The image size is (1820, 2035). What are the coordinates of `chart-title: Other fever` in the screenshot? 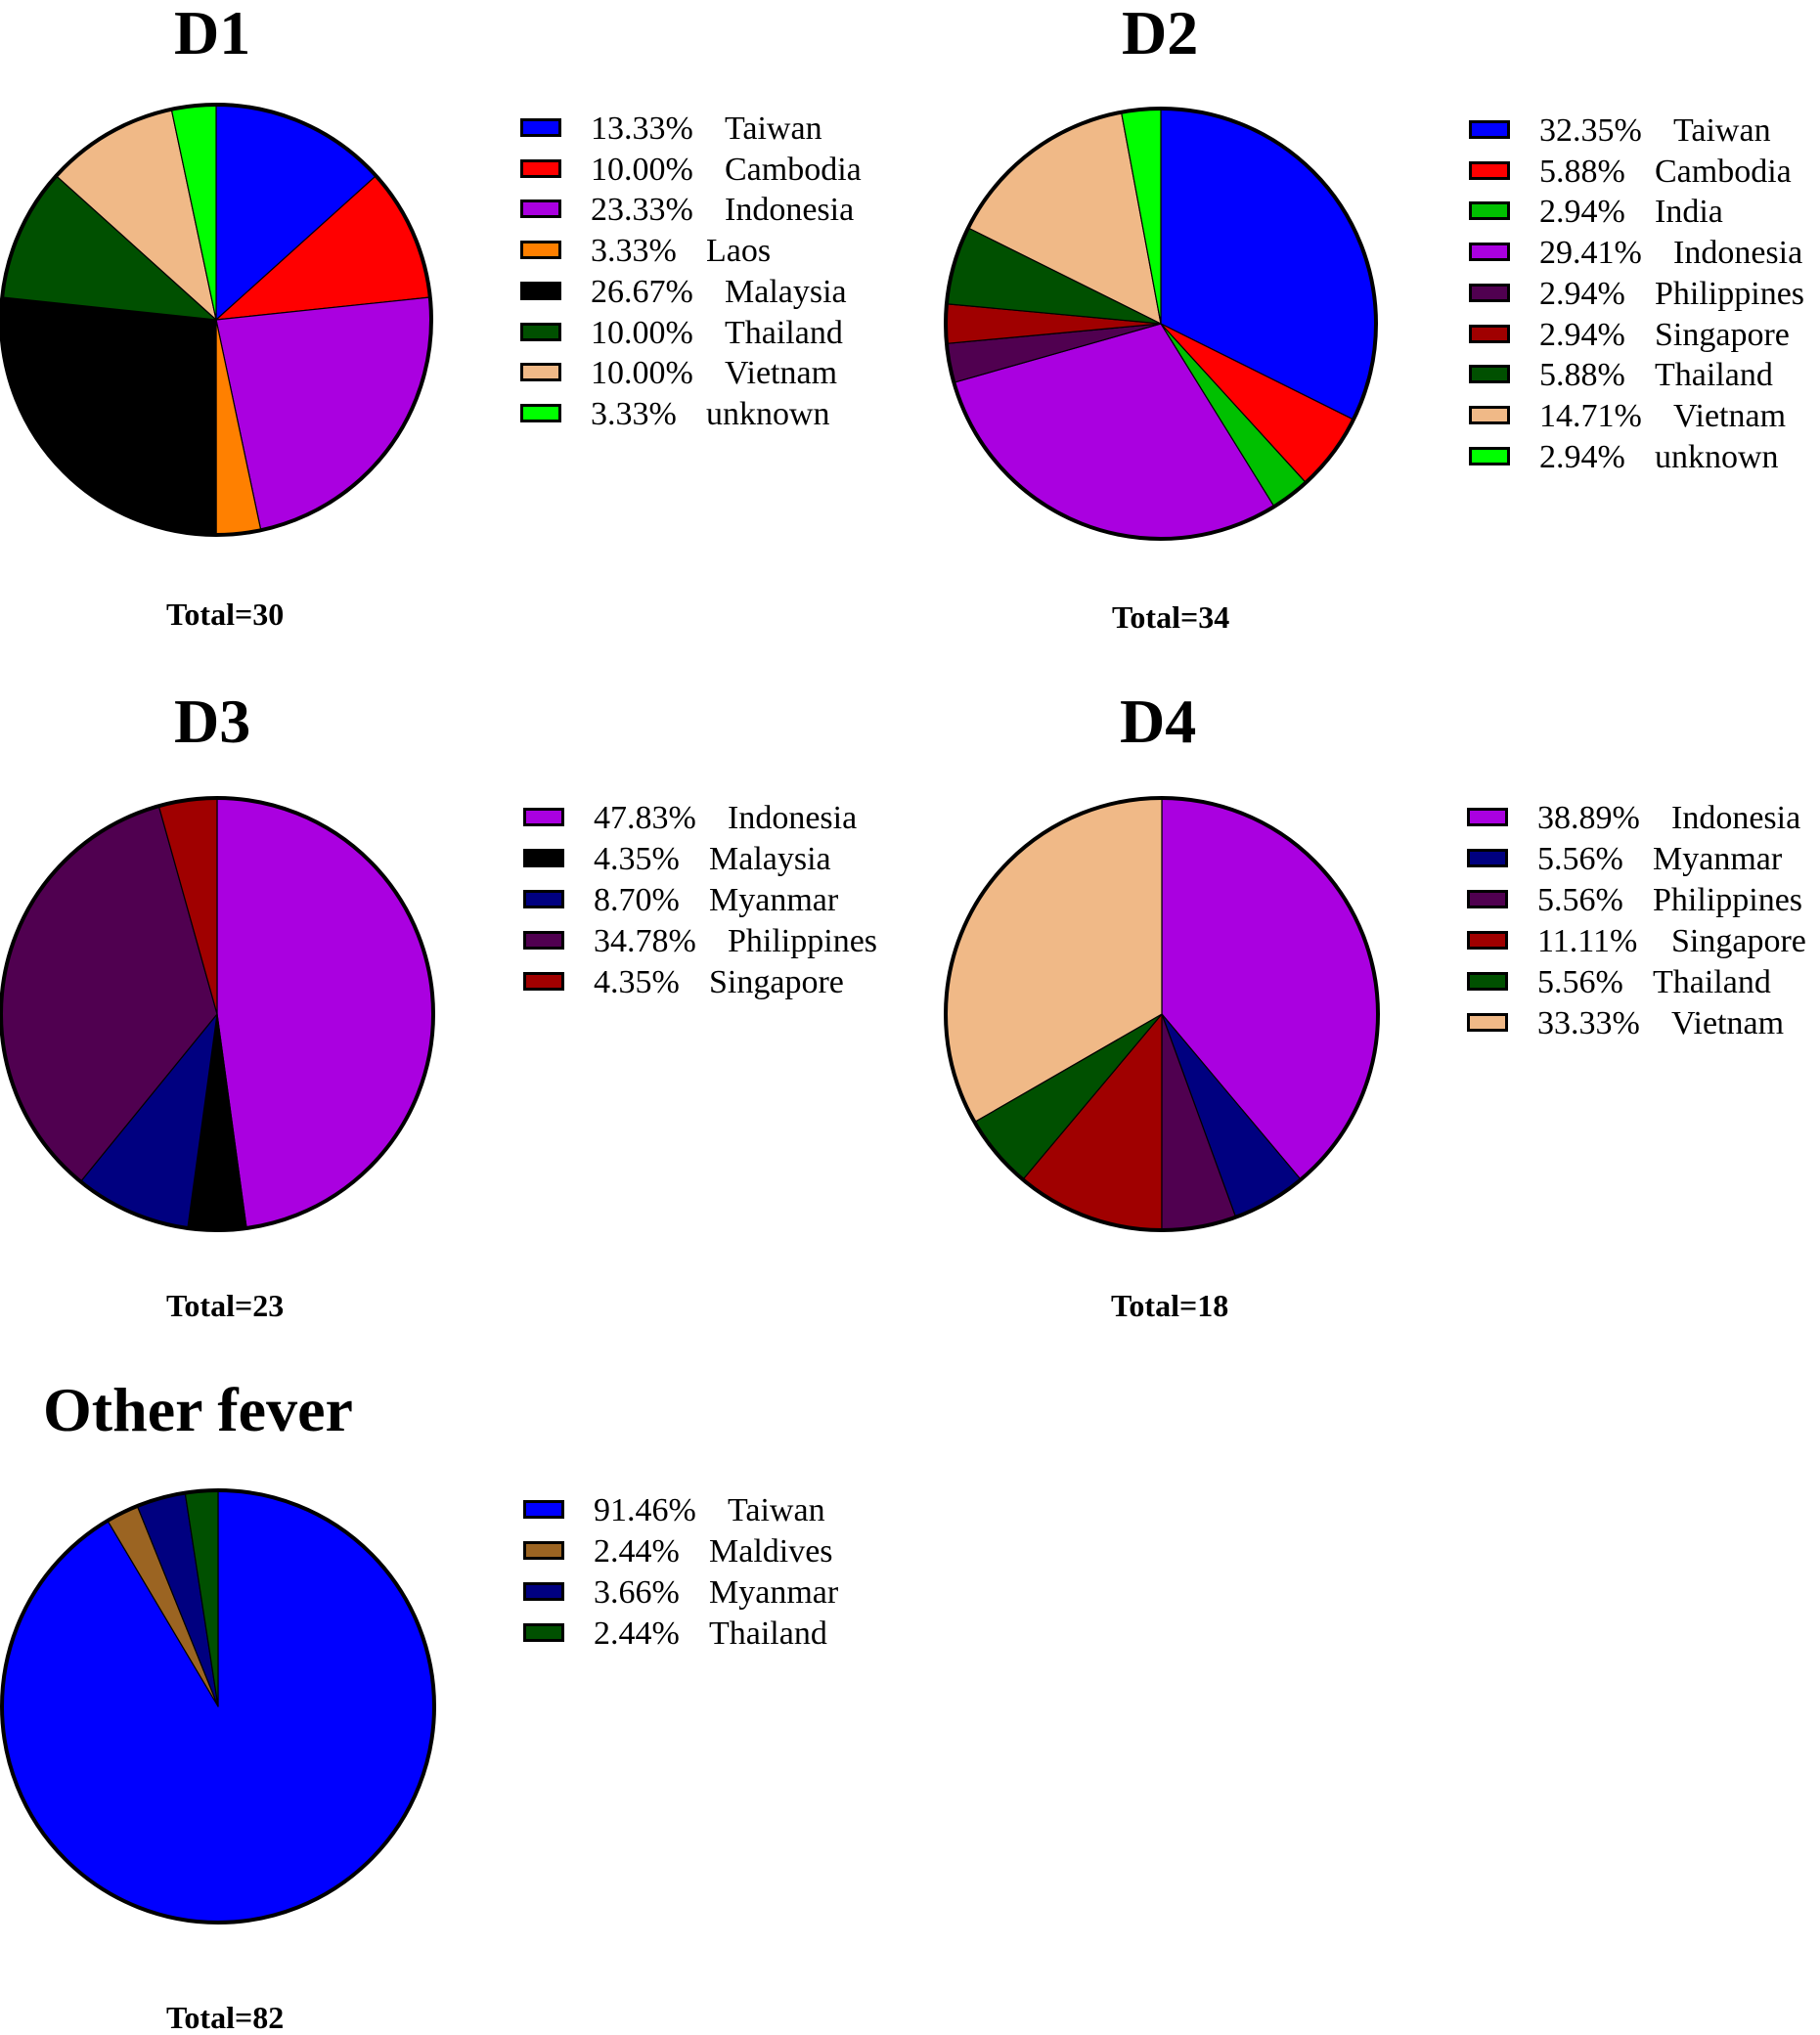 It's located at (198, 1409).